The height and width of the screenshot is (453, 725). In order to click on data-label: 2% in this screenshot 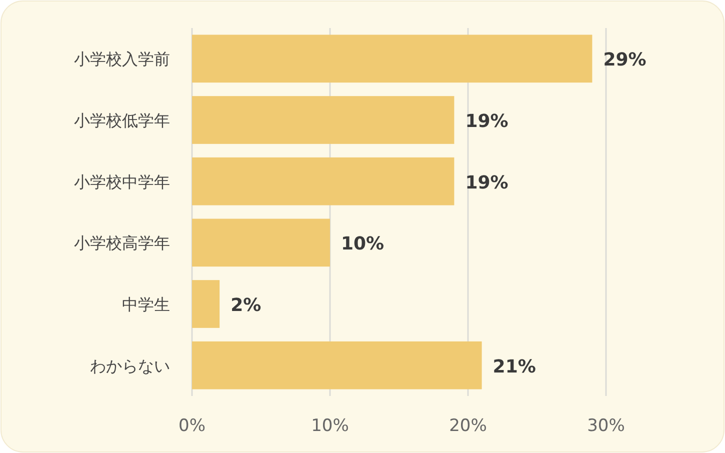, I will do `click(246, 305)`.